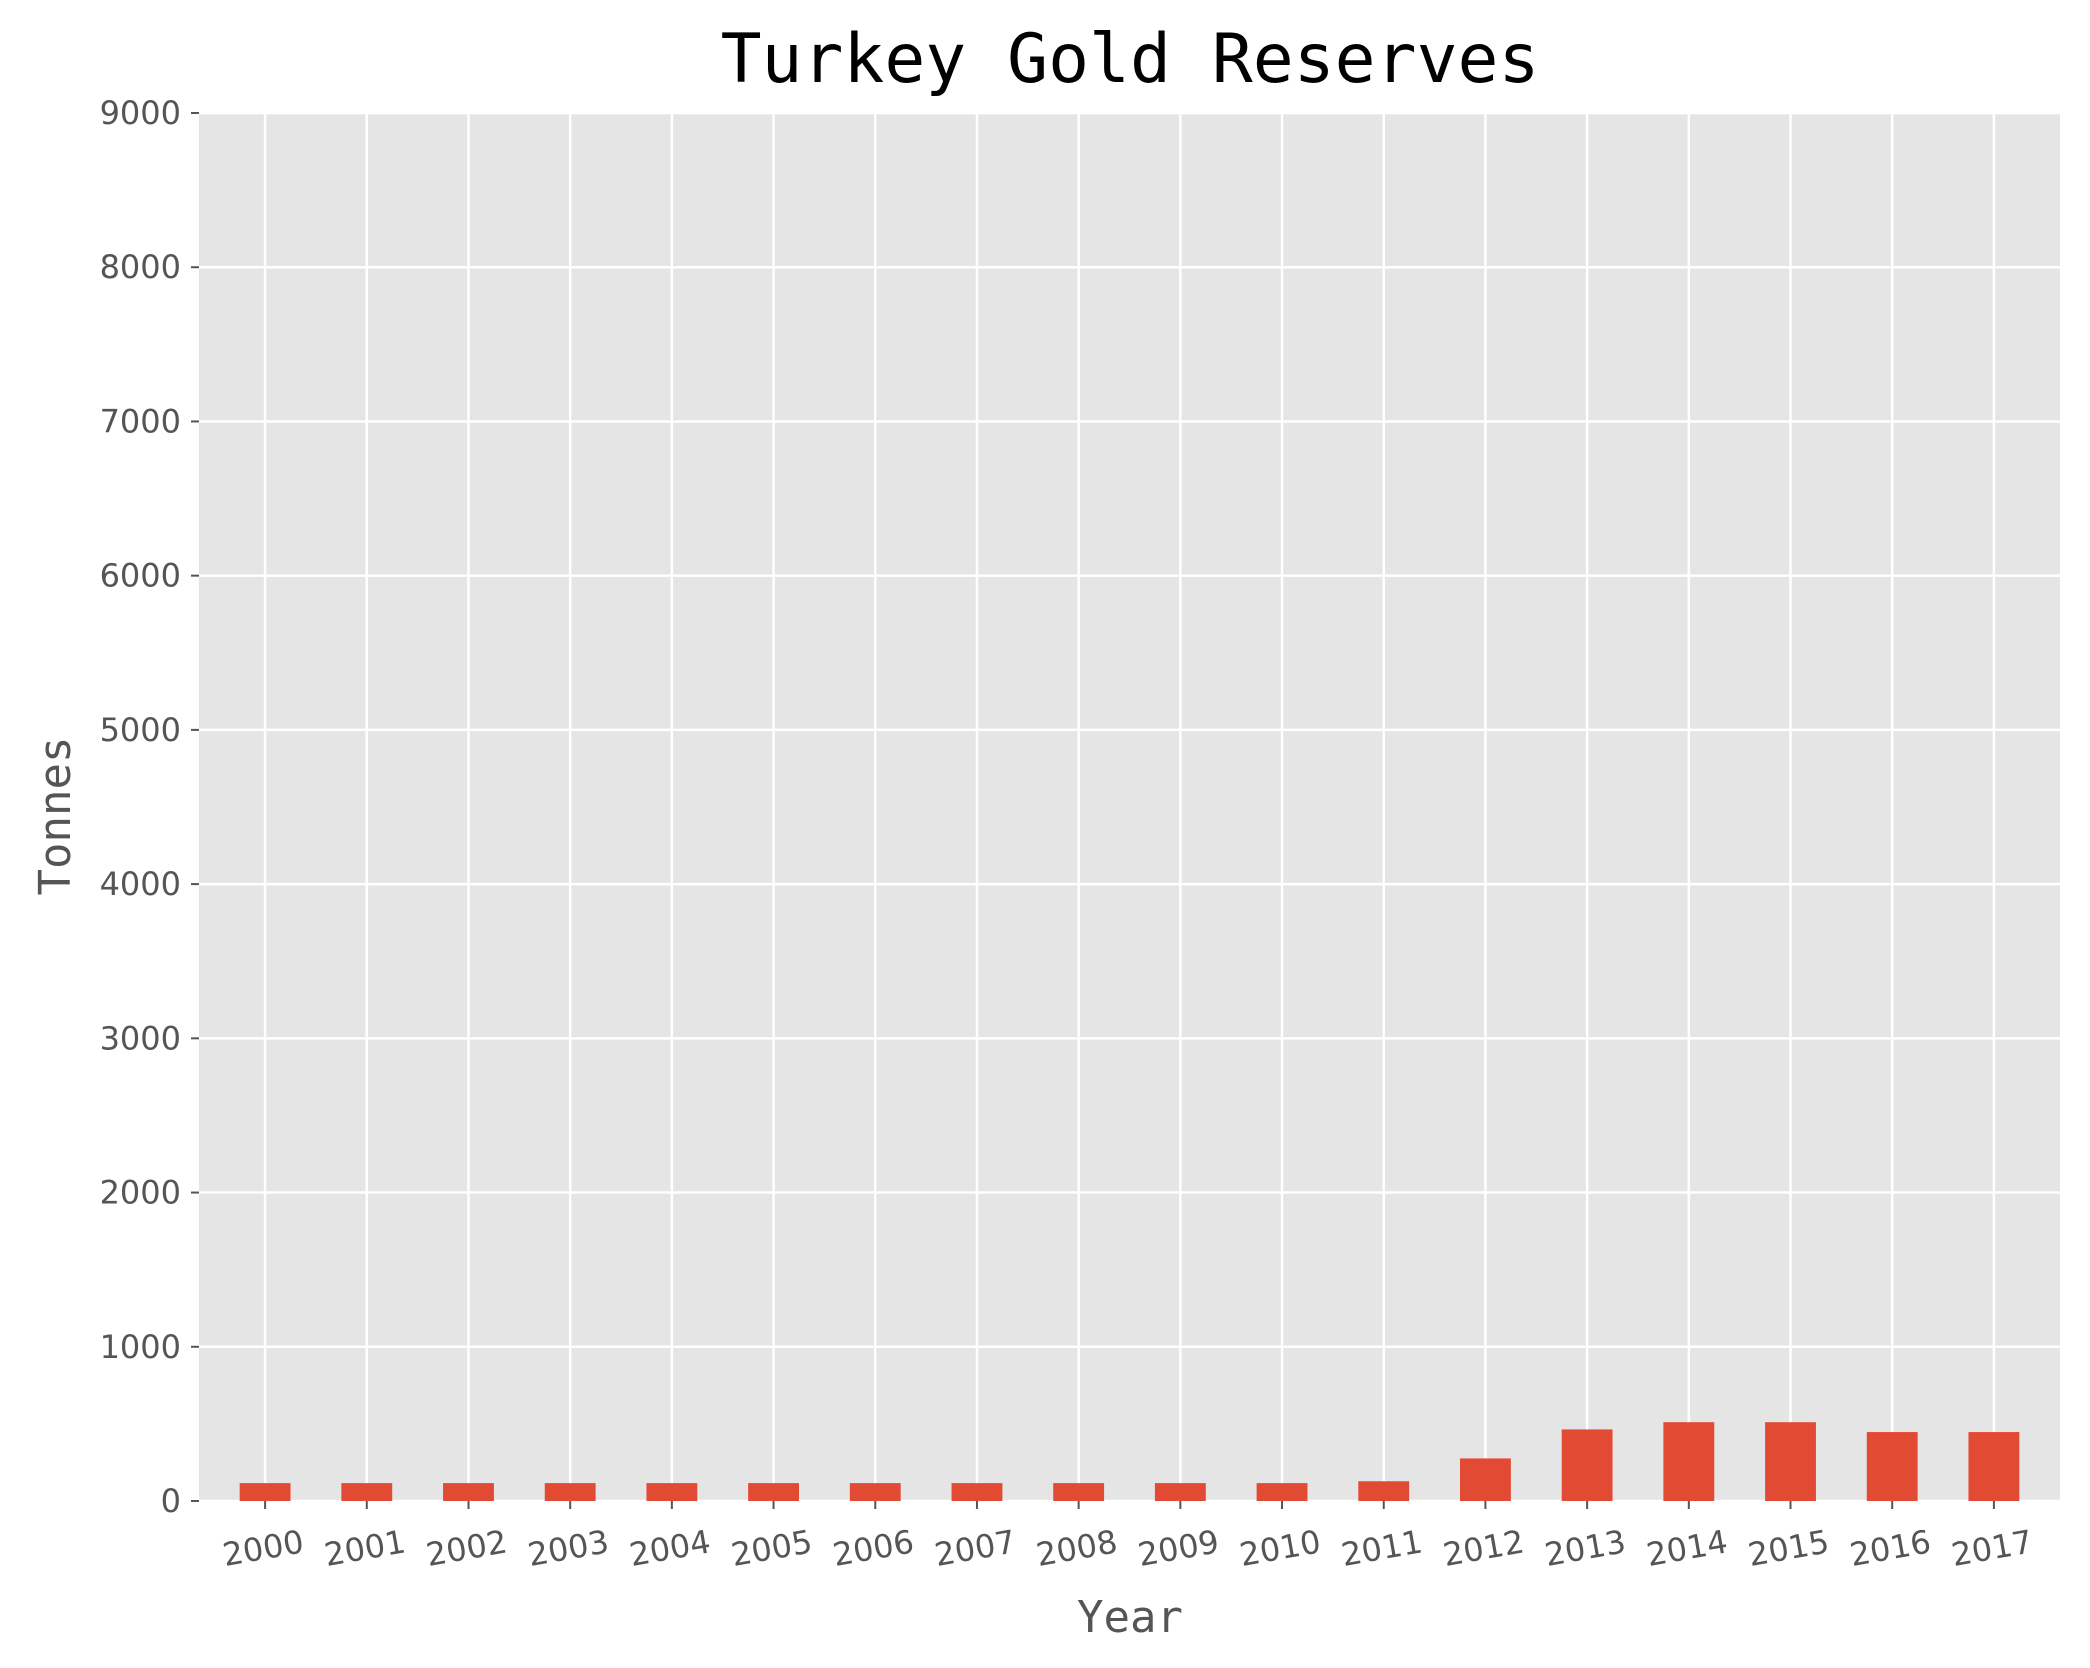 Image resolution: width=2090 pixels, height=1668 pixels. I want to click on x-tick-label: 2012, so click(1483, 1548).